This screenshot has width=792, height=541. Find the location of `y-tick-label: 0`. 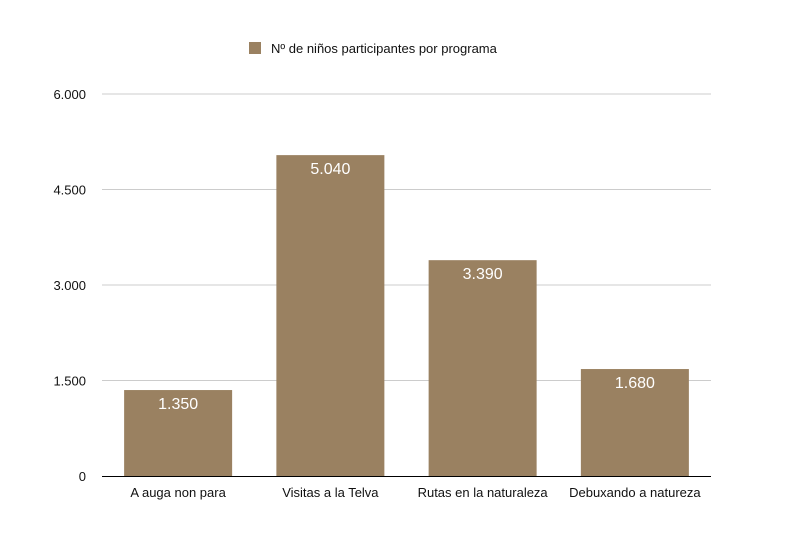

y-tick-label: 0 is located at coordinates (82, 476).